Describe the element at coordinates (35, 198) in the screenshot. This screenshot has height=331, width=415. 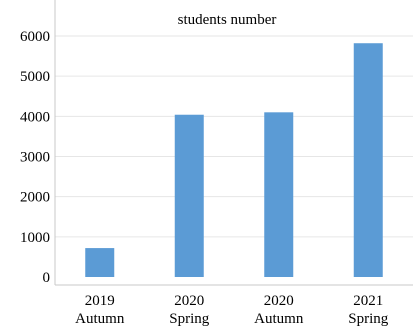
I see `y-tick-label: 2000` at that location.